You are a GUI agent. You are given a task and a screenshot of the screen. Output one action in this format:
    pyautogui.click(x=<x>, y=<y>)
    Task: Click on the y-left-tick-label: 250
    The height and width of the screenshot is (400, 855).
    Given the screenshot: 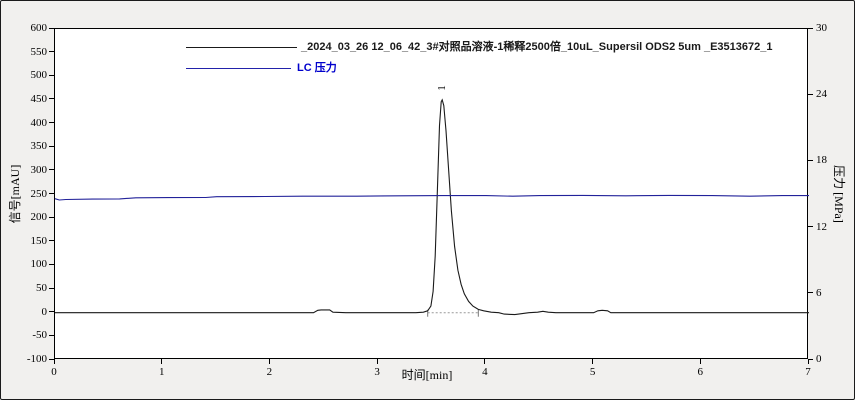 What is the action you would take?
    pyautogui.click(x=39, y=193)
    